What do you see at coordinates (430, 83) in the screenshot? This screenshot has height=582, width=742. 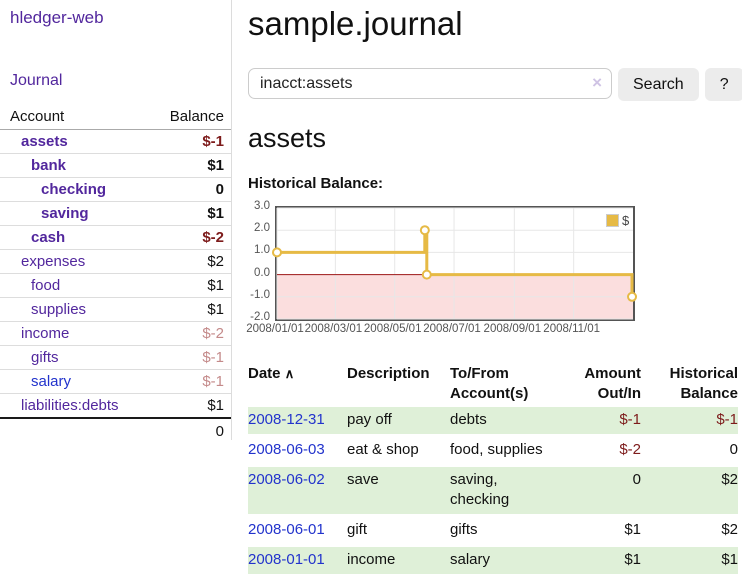 I see `search-input` at bounding box center [430, 83].